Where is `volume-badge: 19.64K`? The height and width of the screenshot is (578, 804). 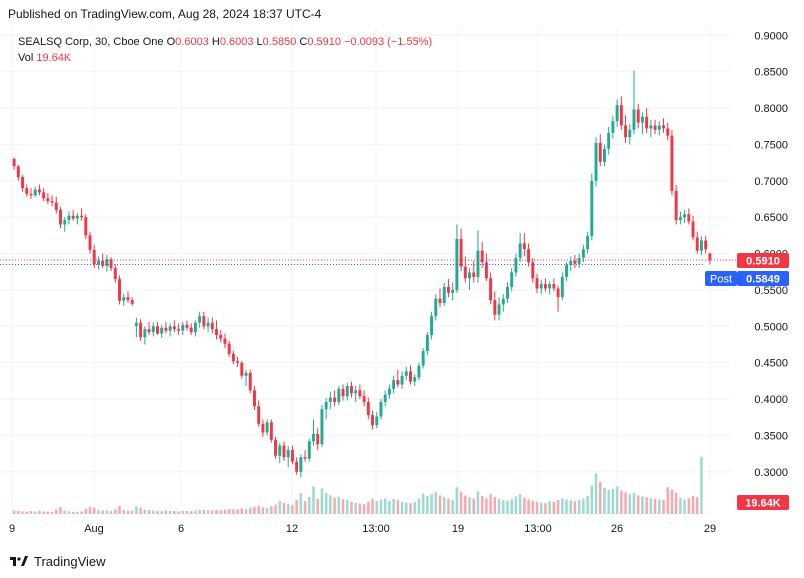 volume-badge: 19.64K is located at coordinates (763, 502).